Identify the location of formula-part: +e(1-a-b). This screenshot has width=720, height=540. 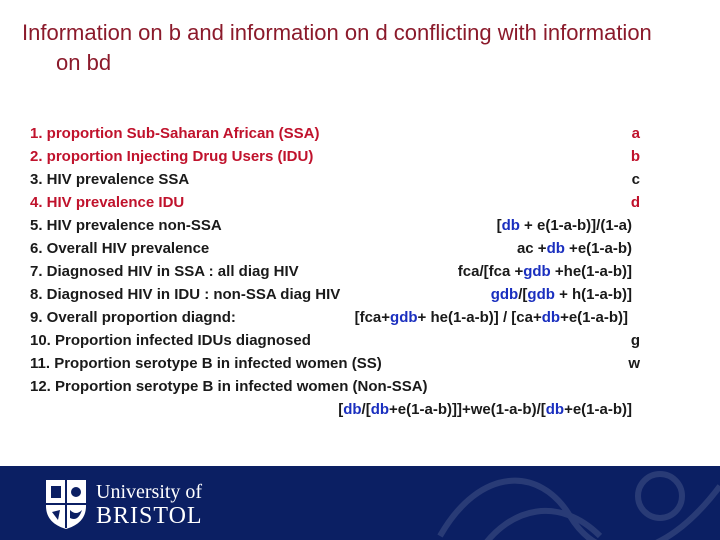
(598, 248).